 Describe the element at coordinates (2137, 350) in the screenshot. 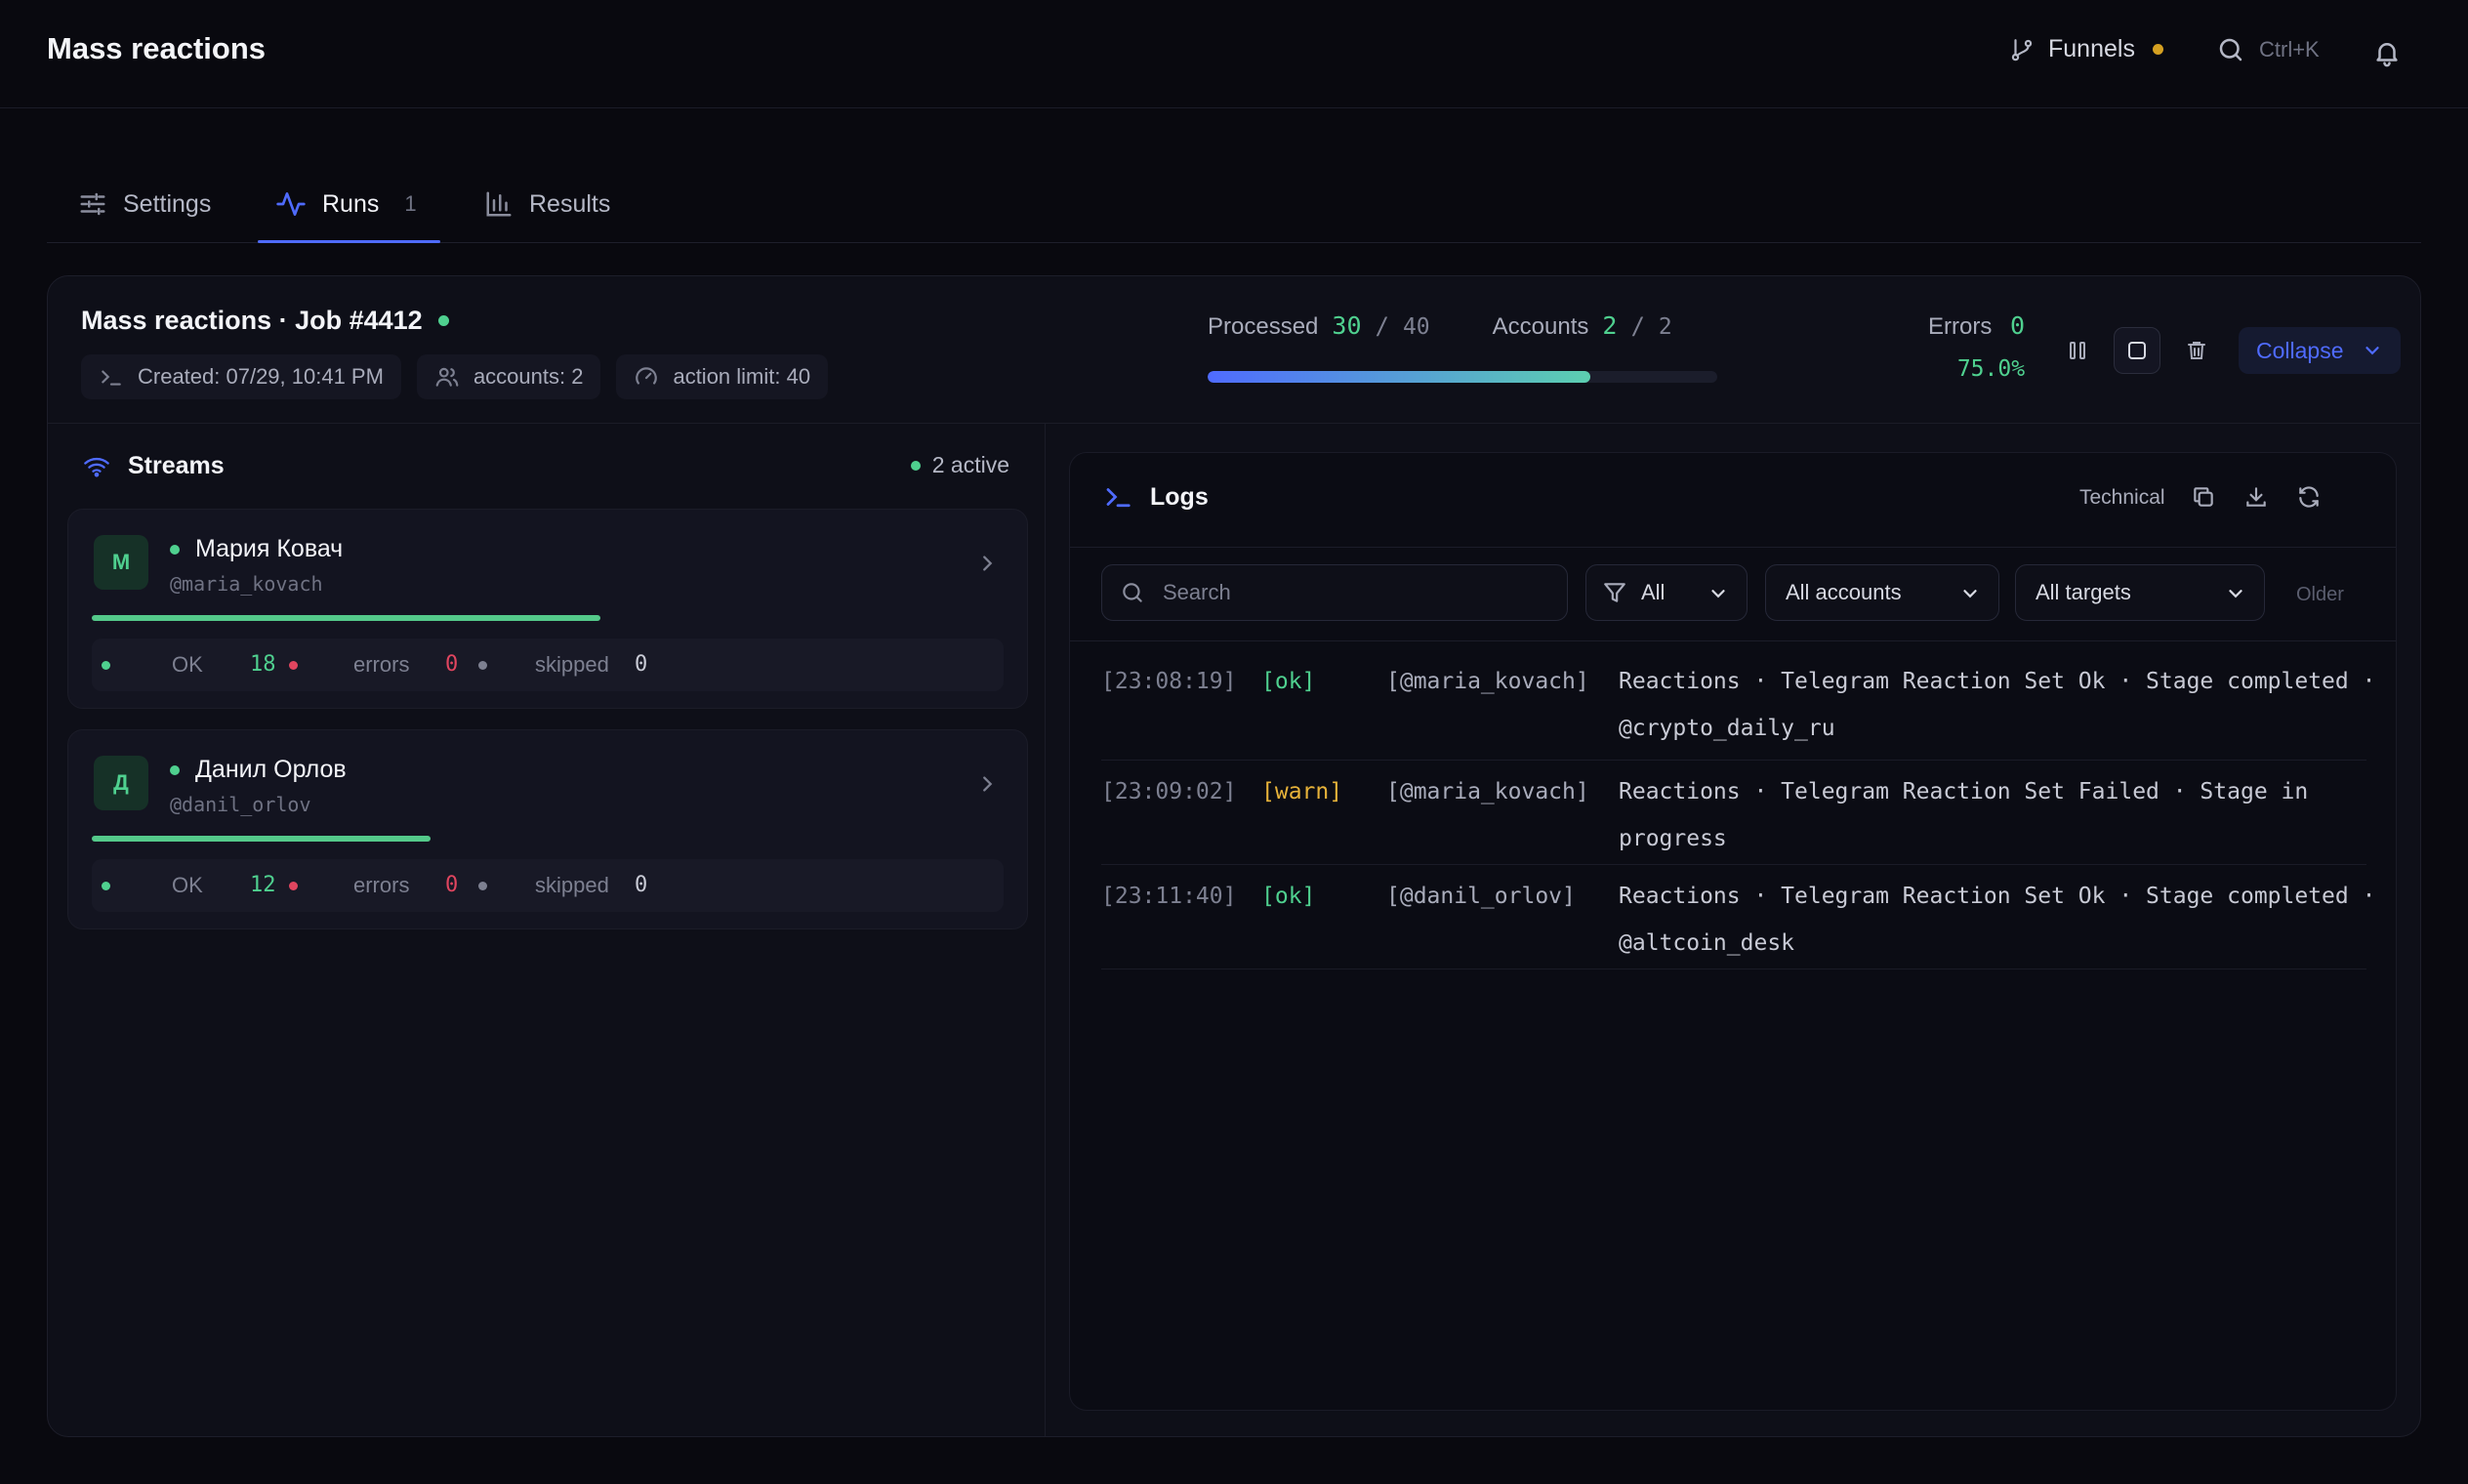

I see `stop-button` at that location.